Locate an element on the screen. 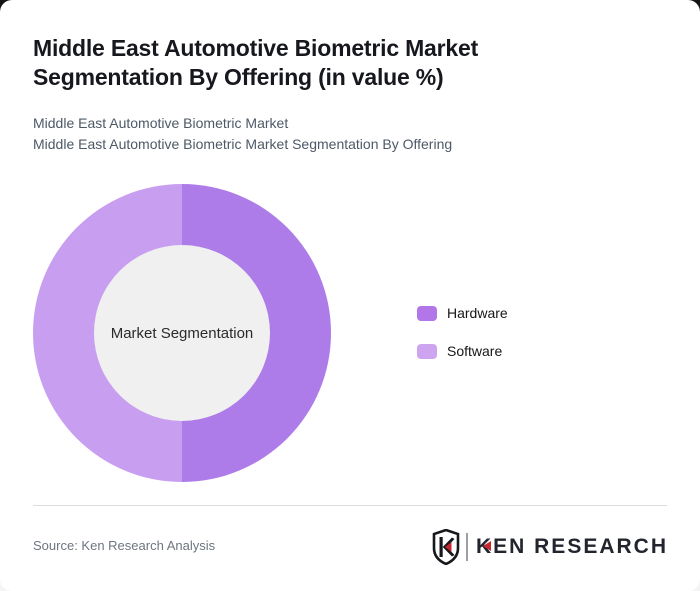 The width and height of the screenshot is (700, 591). chart-legend: Hardware Software is located at coordinates (462, 343).